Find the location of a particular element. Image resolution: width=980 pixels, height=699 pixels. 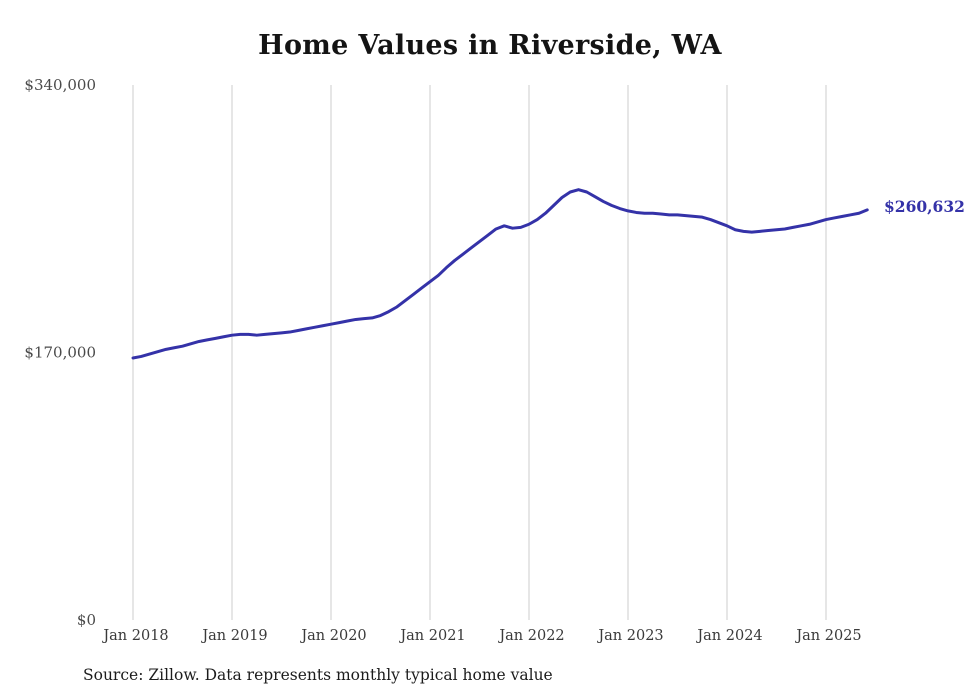

x-axis-tick-label: Jan 2025 is located at coordinates (827, 636).